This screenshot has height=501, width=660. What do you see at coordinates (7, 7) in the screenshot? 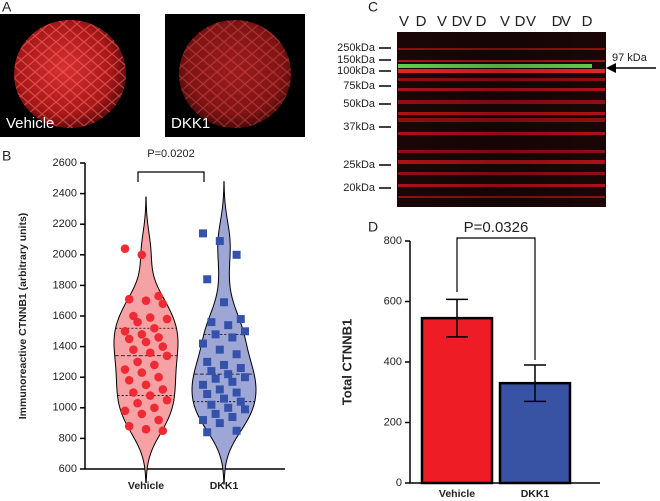
I see `panel-letter: A` at bounding box center [7, 7].